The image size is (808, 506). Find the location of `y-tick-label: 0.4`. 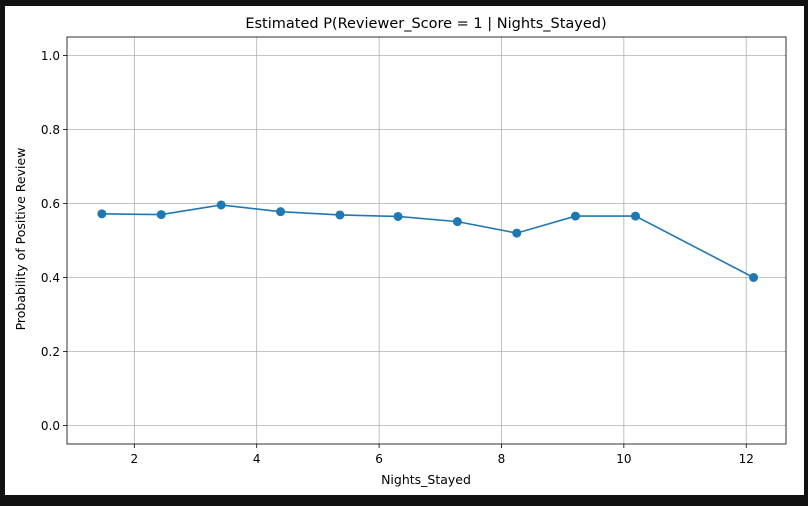

y-tick-label: 0.4 is located at coordinates (50, 278).